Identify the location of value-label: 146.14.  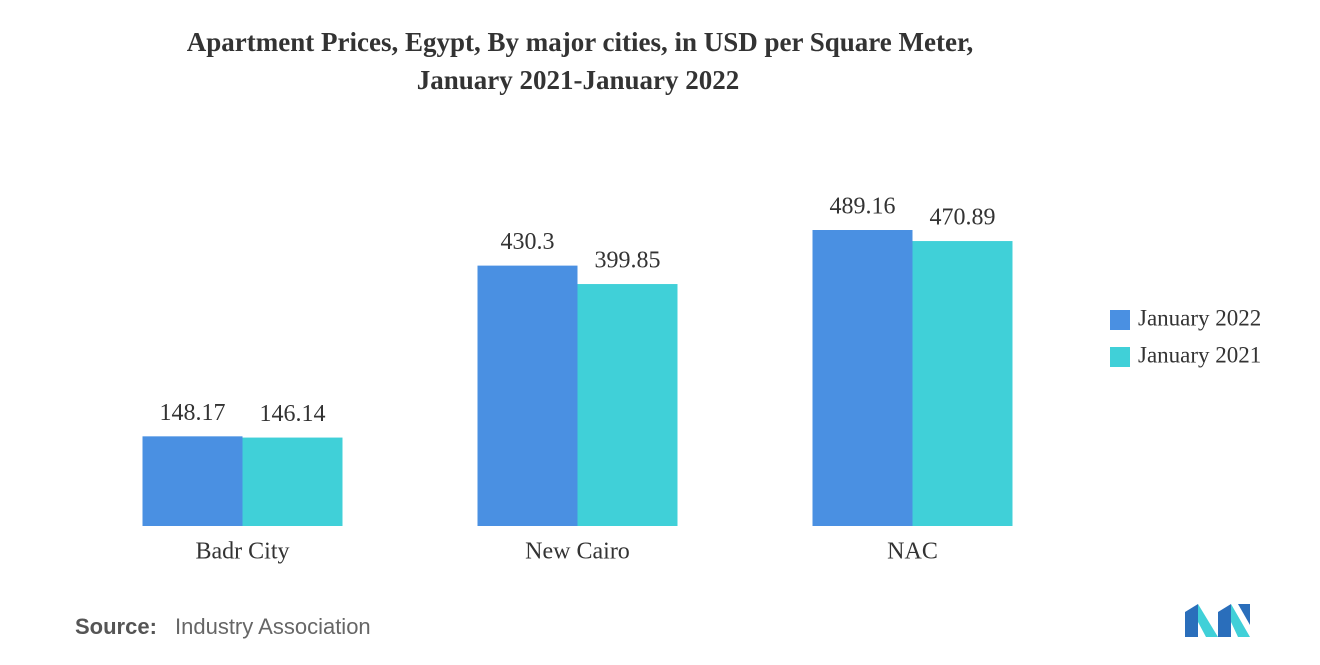
(293, 414).